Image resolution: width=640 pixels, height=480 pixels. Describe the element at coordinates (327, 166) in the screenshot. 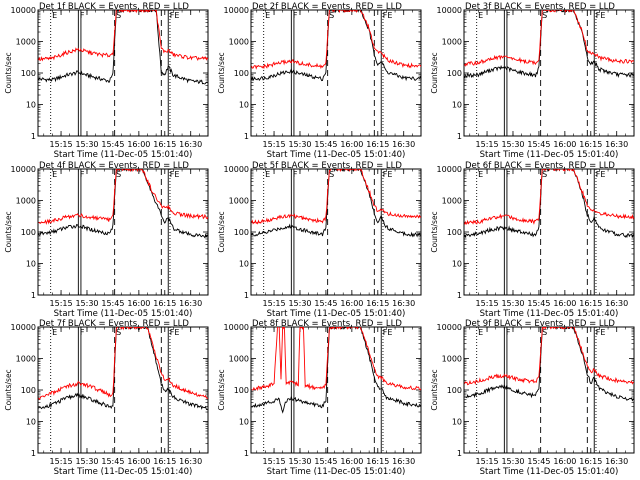

I see `panel-title: Det 5f BLACK = Events, RED = LLD` at that location.